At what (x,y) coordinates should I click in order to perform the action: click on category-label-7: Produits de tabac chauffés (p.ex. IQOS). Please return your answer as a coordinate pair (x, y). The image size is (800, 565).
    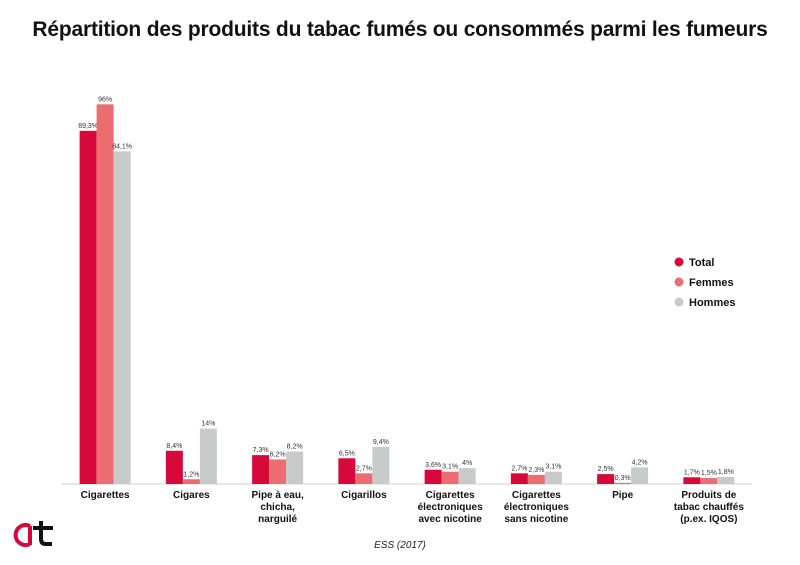
    Looking at the image, I should click on (709, 507).